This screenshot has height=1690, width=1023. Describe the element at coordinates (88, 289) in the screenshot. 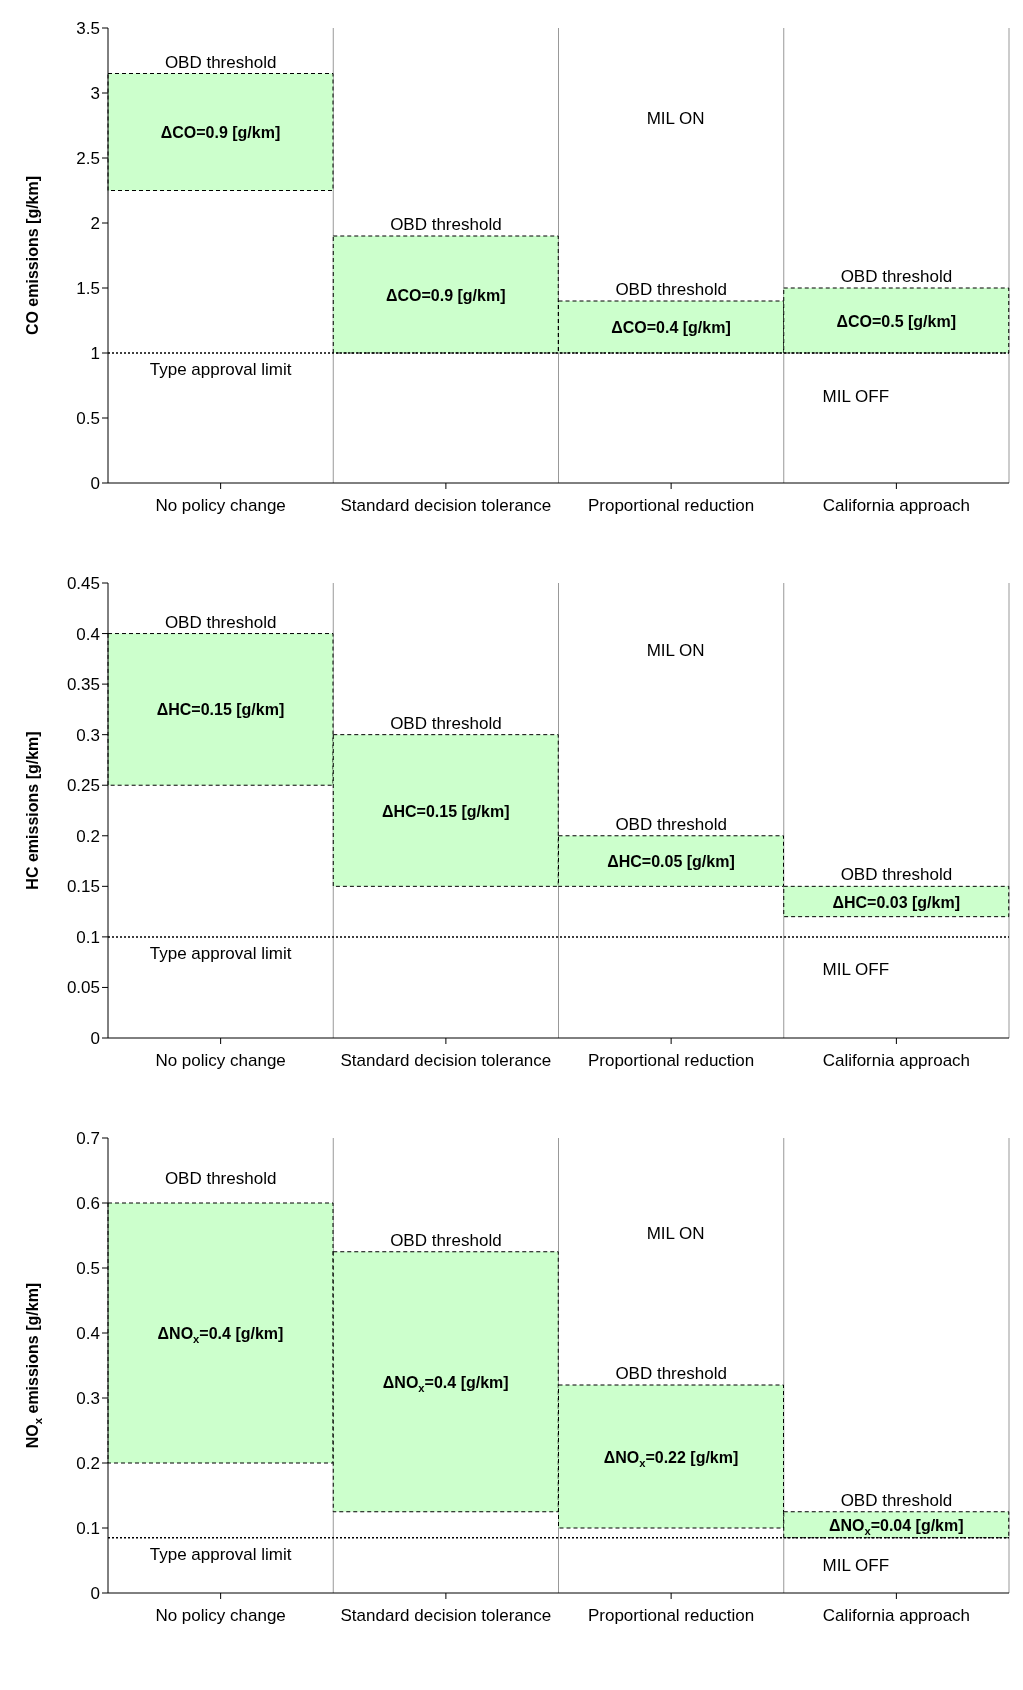

I see `y-tick-label: 1.5` at that location.